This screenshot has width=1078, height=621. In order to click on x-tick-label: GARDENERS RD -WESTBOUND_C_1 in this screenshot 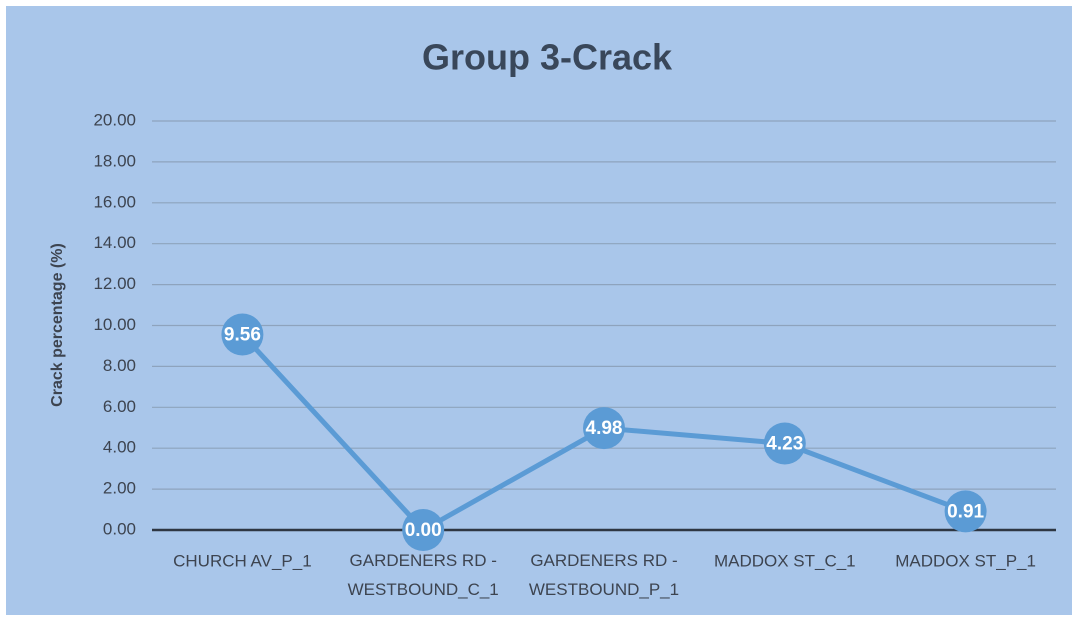, I will do `click(423, 575)`.